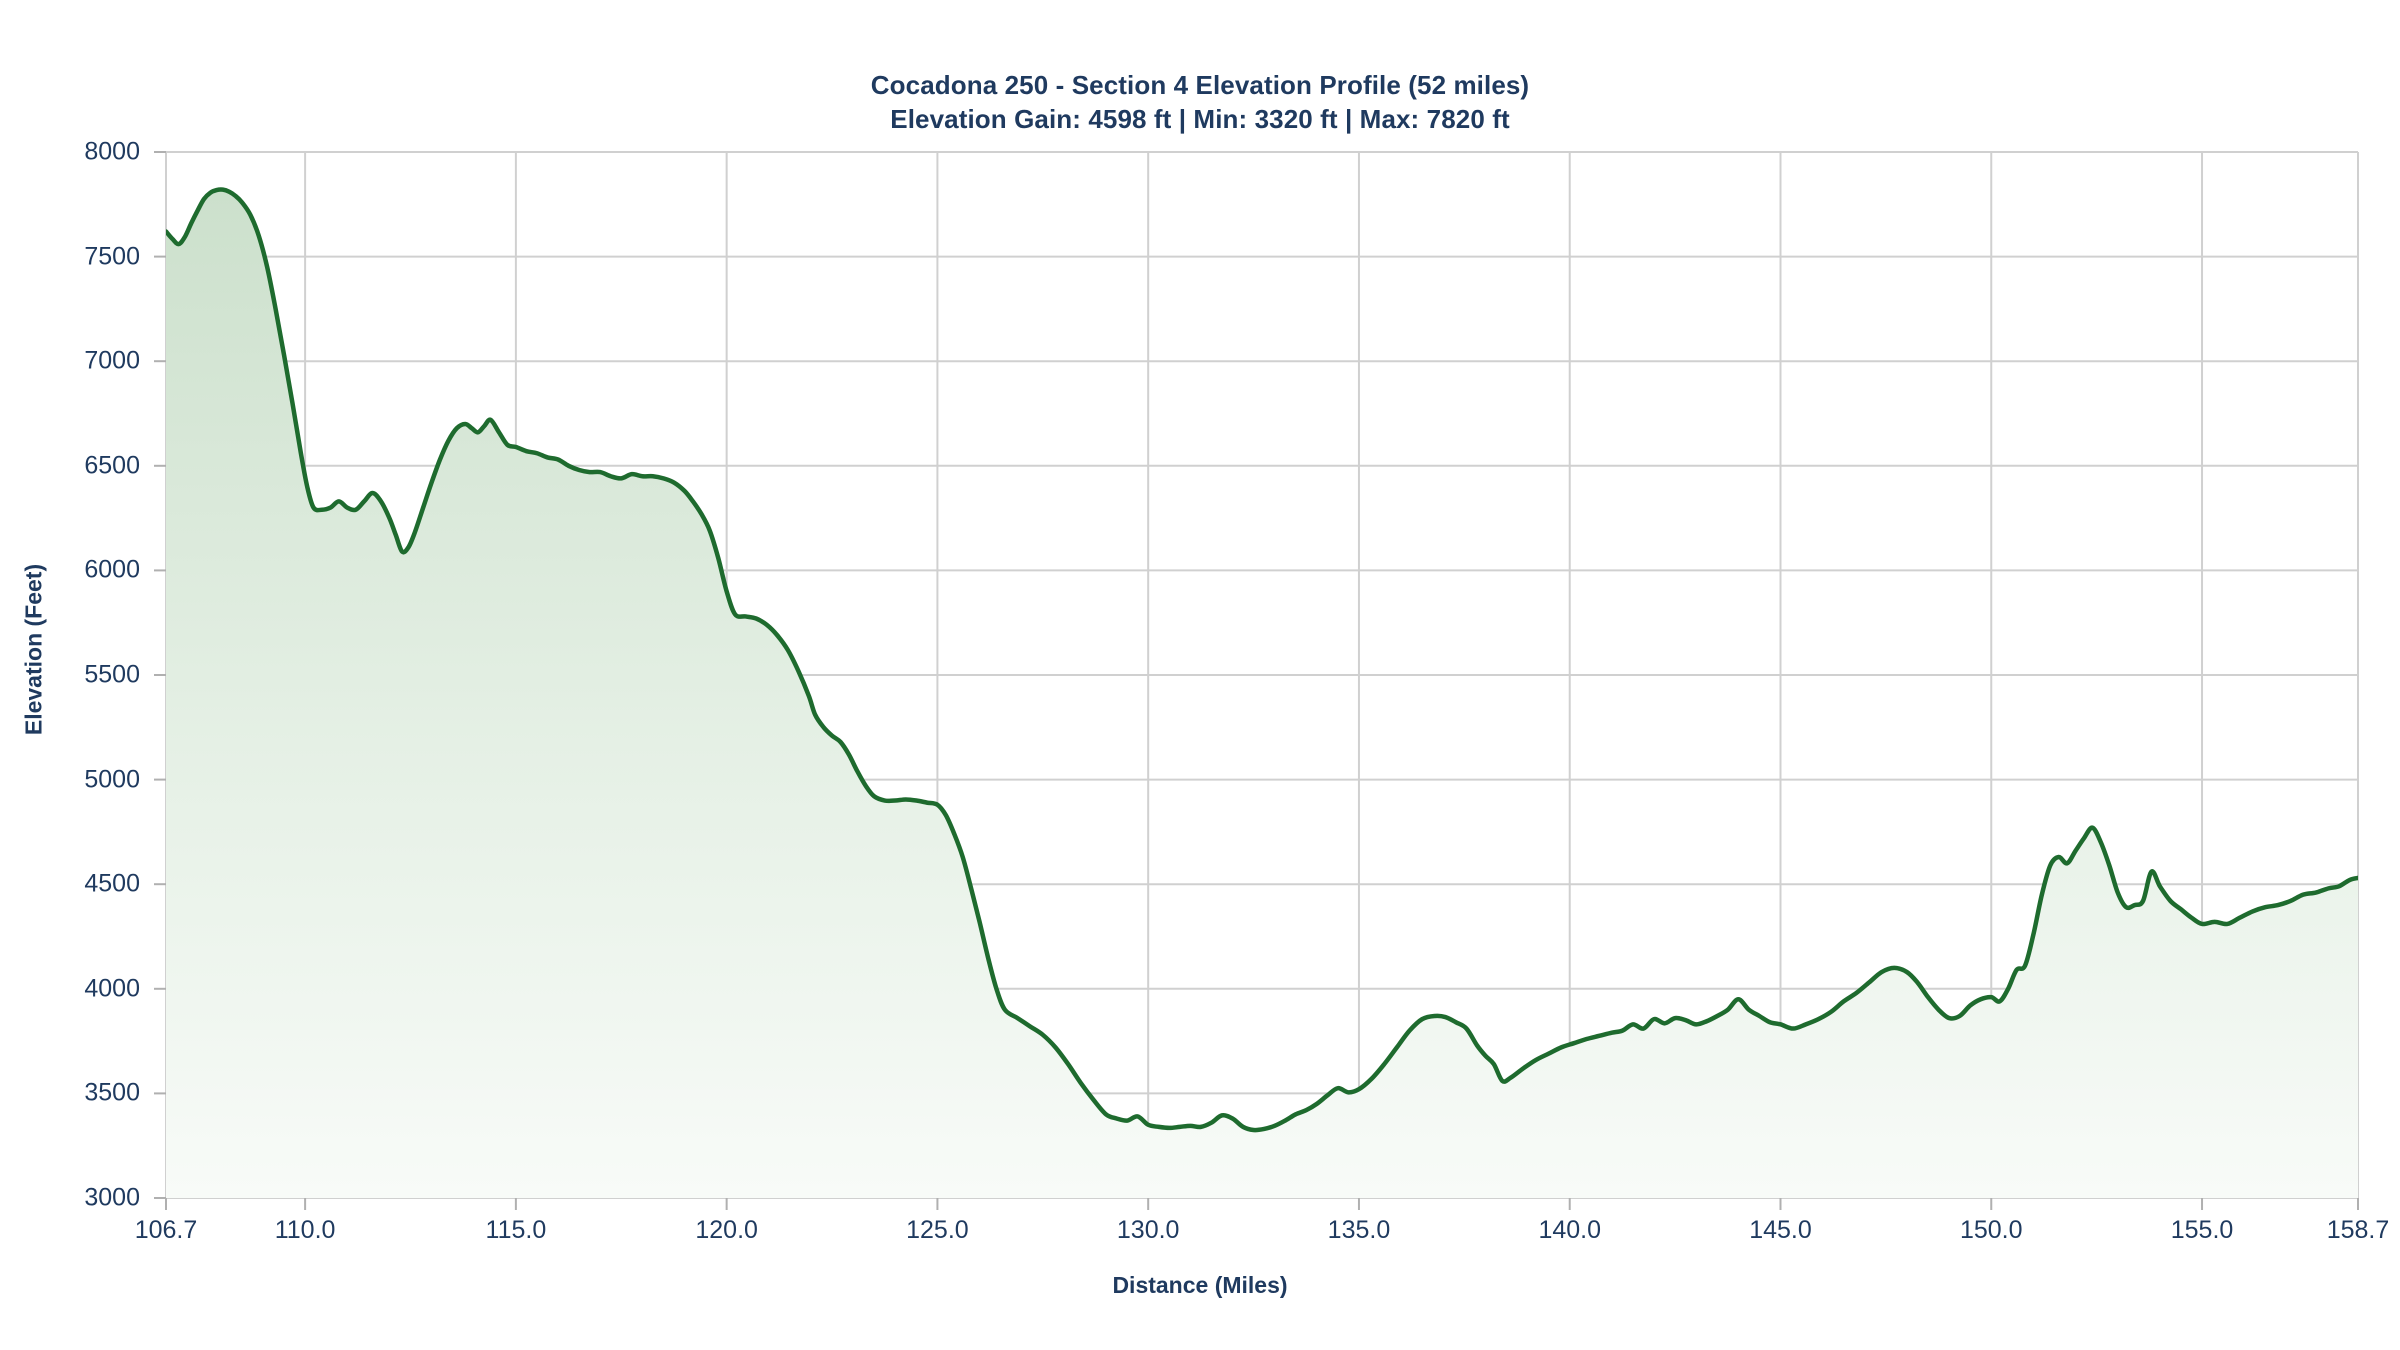  I want to click on x-tick-label: 150.0, so click(1991, 1230).